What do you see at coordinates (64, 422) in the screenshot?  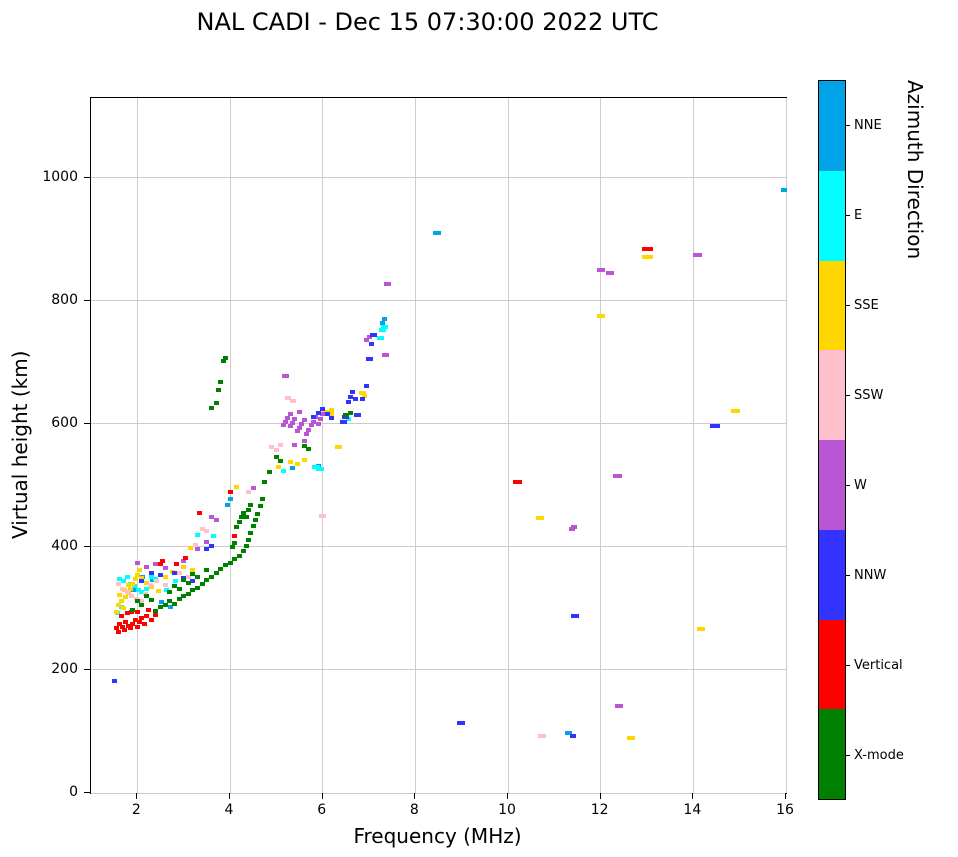 I see `y-tick-label: 600` at bounding box center [64, 422].